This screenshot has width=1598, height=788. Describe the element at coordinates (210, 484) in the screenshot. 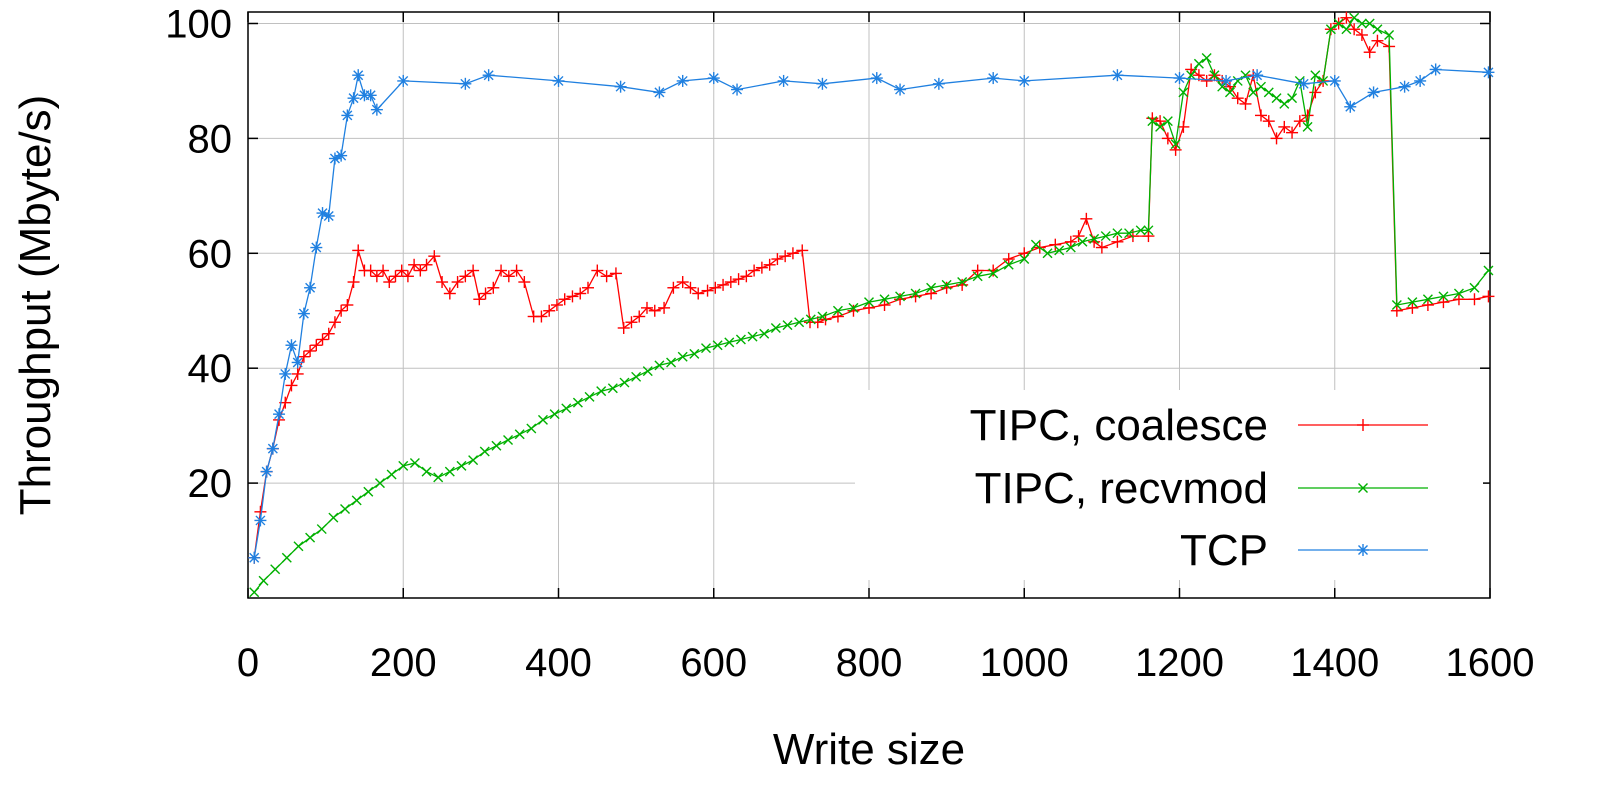

I see `y-tick-label: 20` at that location.